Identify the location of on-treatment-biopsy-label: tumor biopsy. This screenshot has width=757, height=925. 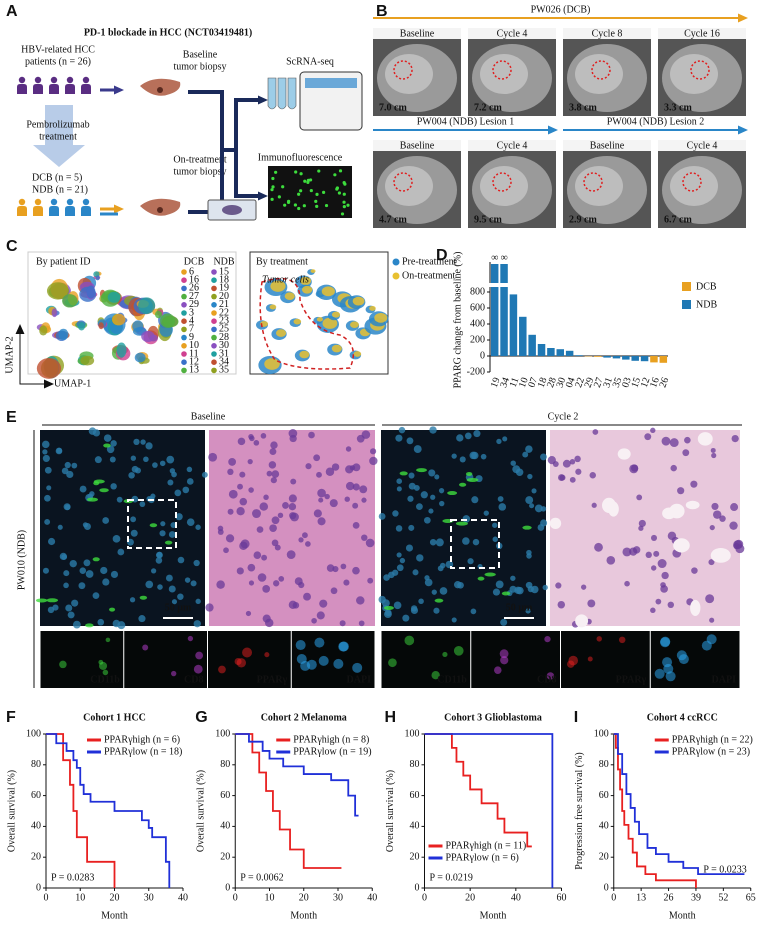
(199, 171).